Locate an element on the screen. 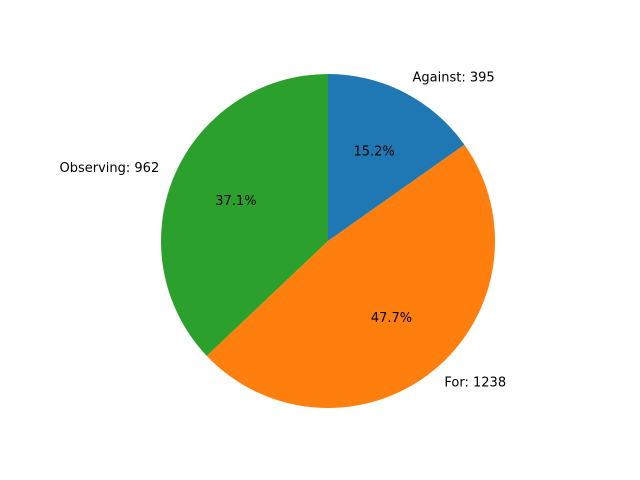 This screenshot has width=640, height=480. pct-label-against: 15.2% is located at coordinates (373, 152).